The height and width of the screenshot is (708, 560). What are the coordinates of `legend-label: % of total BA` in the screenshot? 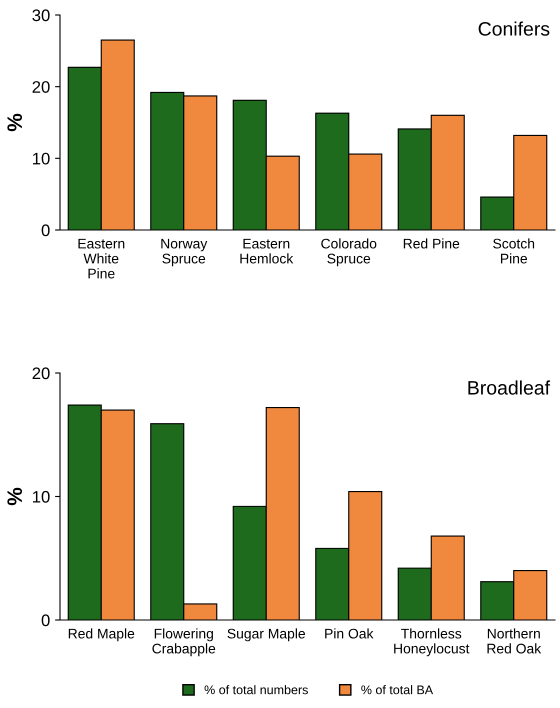 It's located at (397, 689).